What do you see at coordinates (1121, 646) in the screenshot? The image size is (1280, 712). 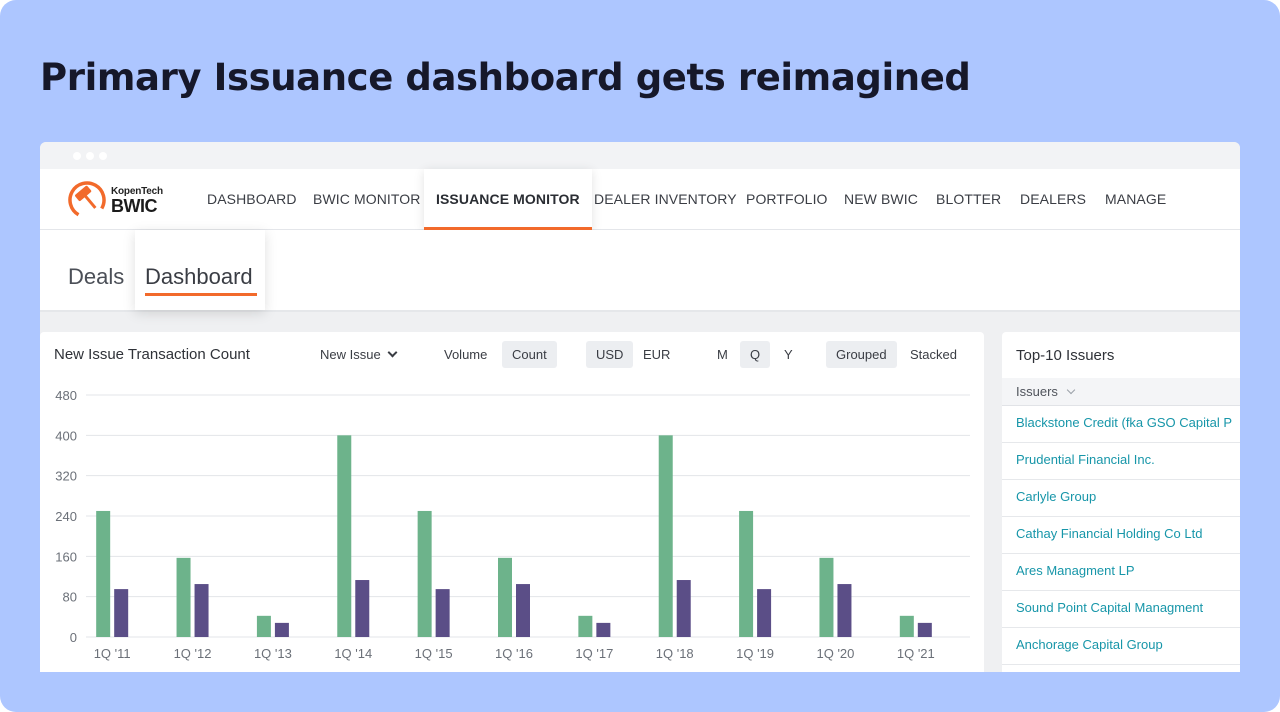 I see `issuer-row: Anchorage Capital Group` at bounding box center [1121, 646].